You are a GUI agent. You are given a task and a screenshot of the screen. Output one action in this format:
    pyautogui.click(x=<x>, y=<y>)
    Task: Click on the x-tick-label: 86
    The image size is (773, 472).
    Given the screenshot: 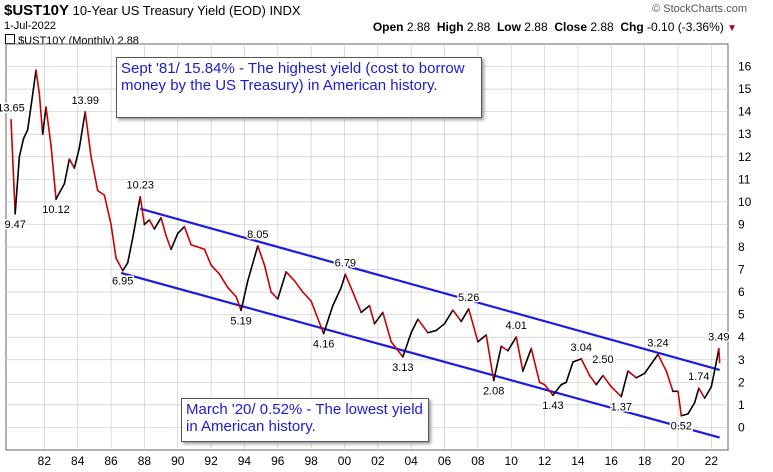 What is the action you would take?
    pyautogui.click(x=111, y=461)
    